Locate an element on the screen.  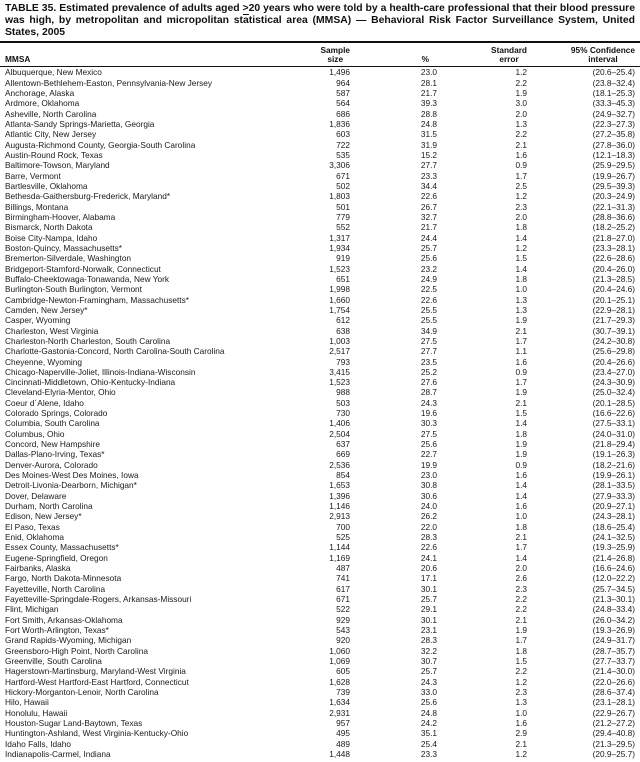
confidence-interval-cell: (20.9–27.1) is located at coordinates (613, 506).